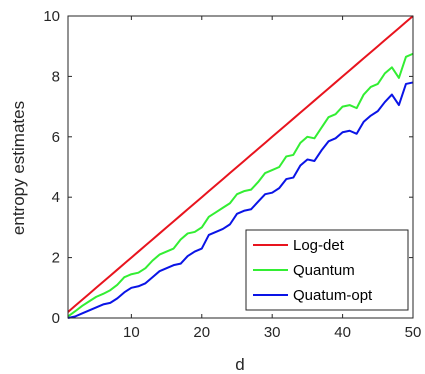 The width and height of the screenshot is (425, 374). Describe the element at coordinates (56, 197) in the screenshot. I see `y-tick-label: 4` at that location.